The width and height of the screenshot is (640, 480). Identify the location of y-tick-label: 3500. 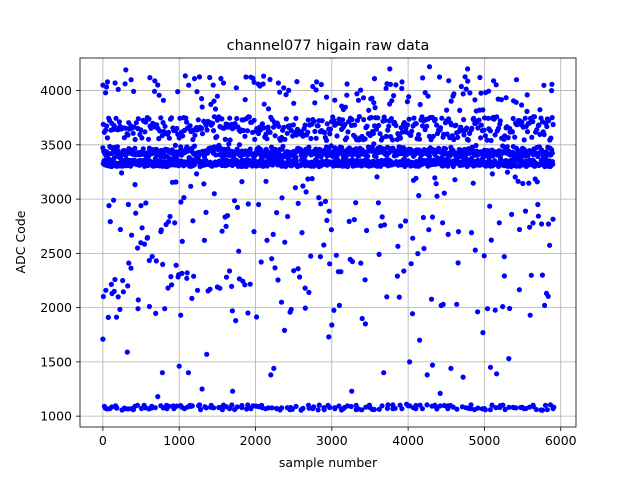
(56, 144).